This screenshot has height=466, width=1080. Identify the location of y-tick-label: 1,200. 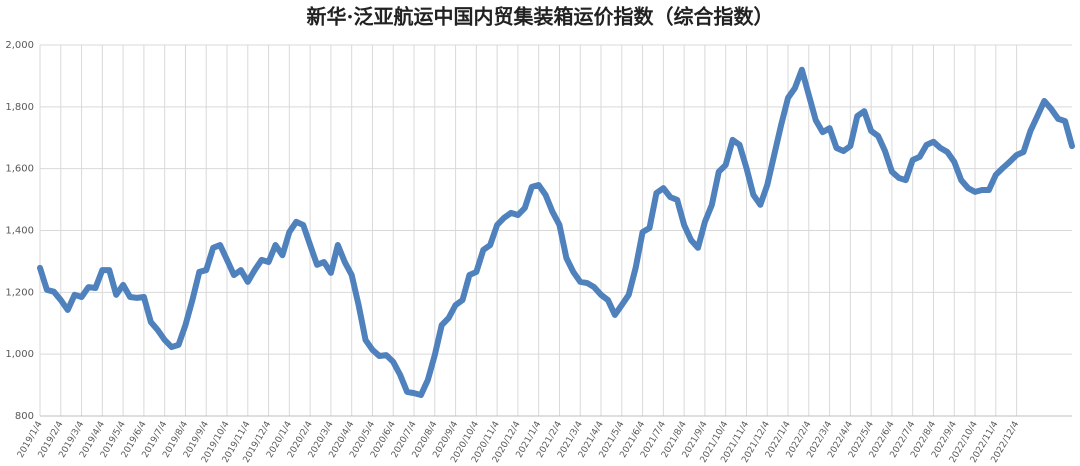
(19, 292).